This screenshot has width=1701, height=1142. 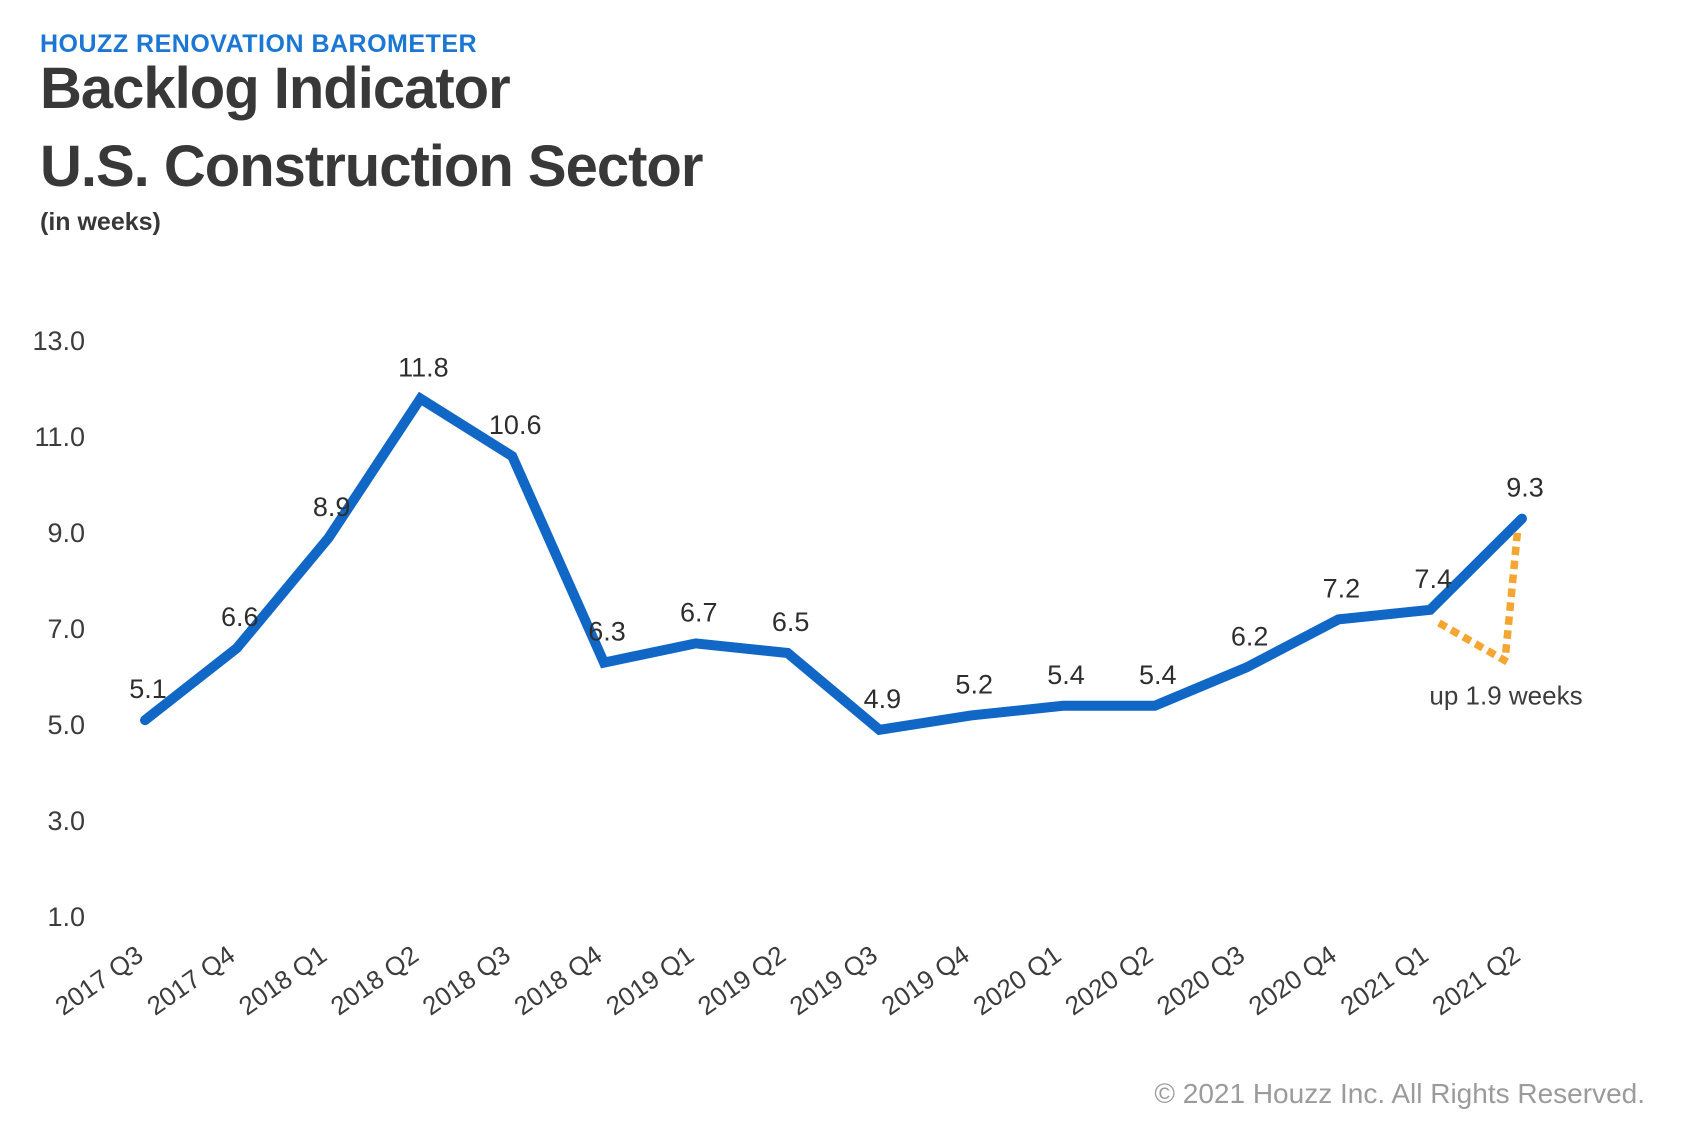 I want to click on y-tick-label: 7.0, so click(x=66, y=629).